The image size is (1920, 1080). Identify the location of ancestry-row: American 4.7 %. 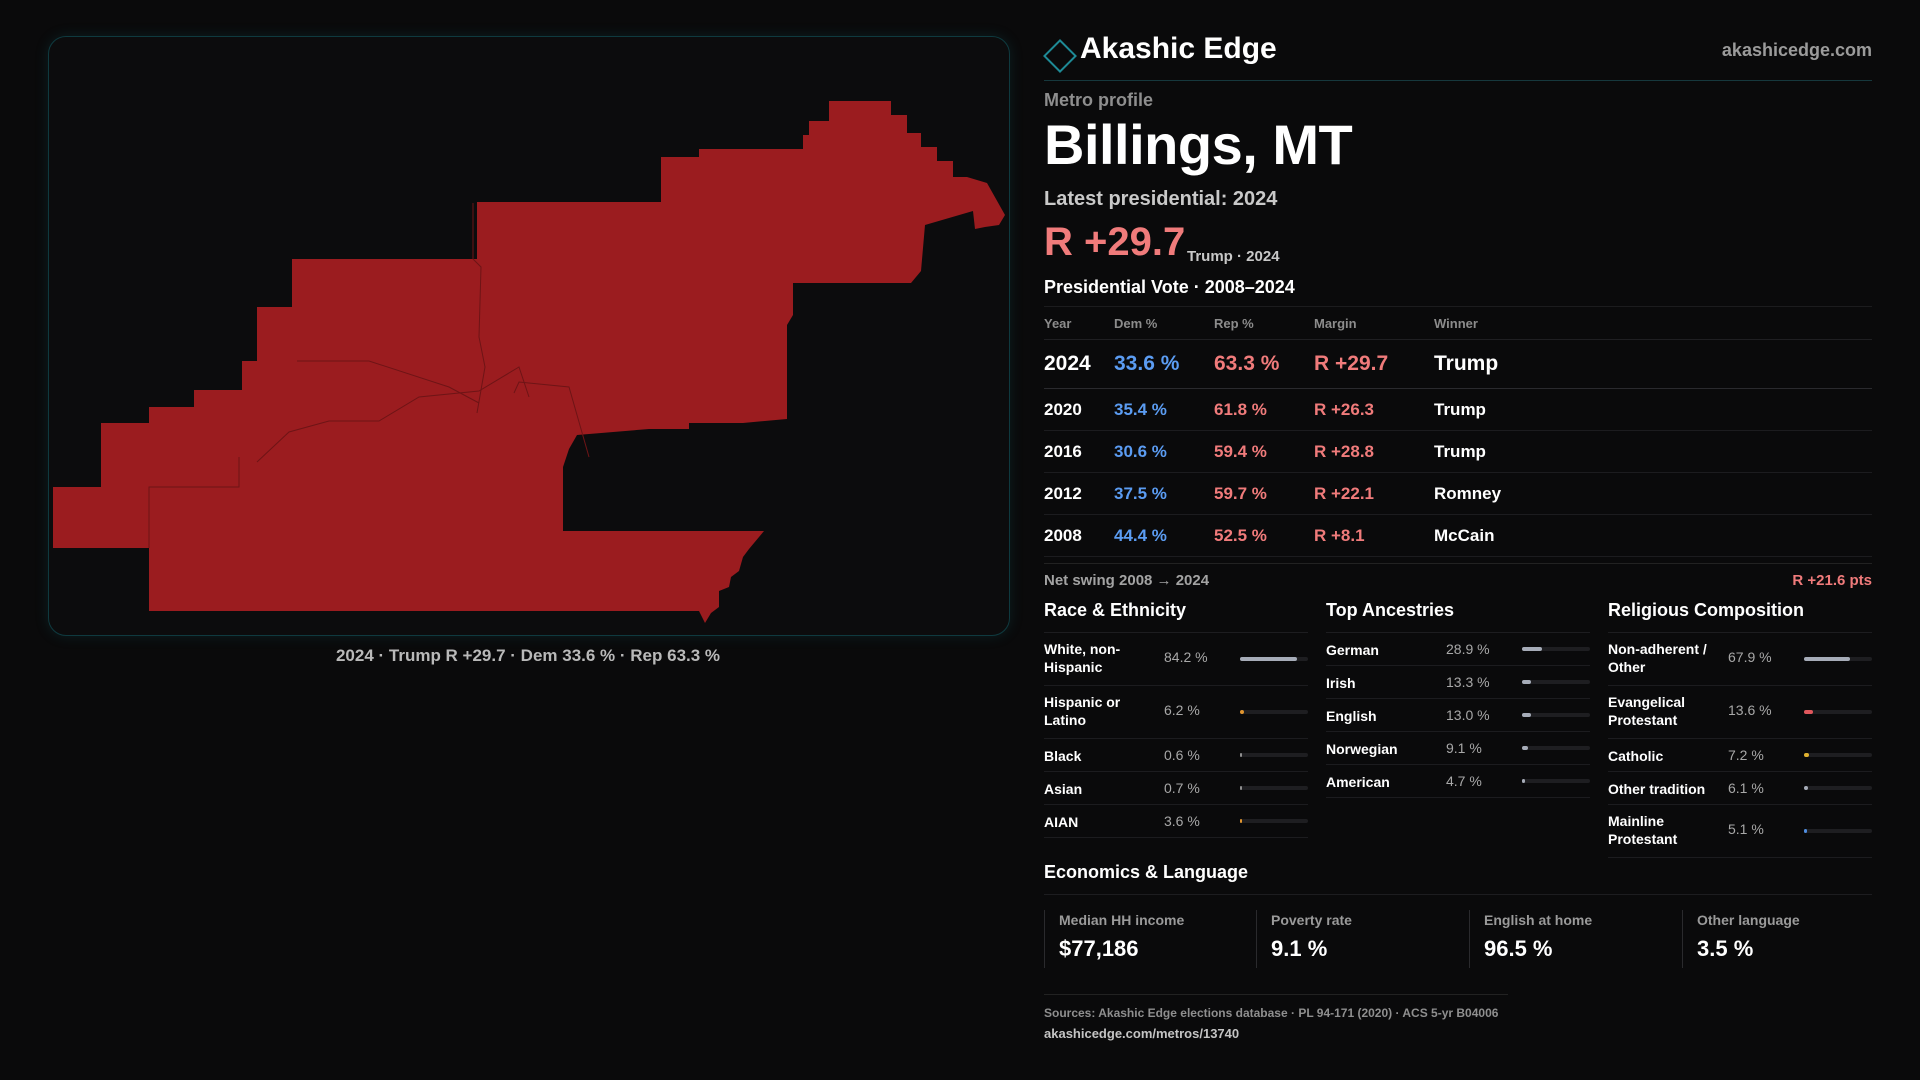
(1458, 781).